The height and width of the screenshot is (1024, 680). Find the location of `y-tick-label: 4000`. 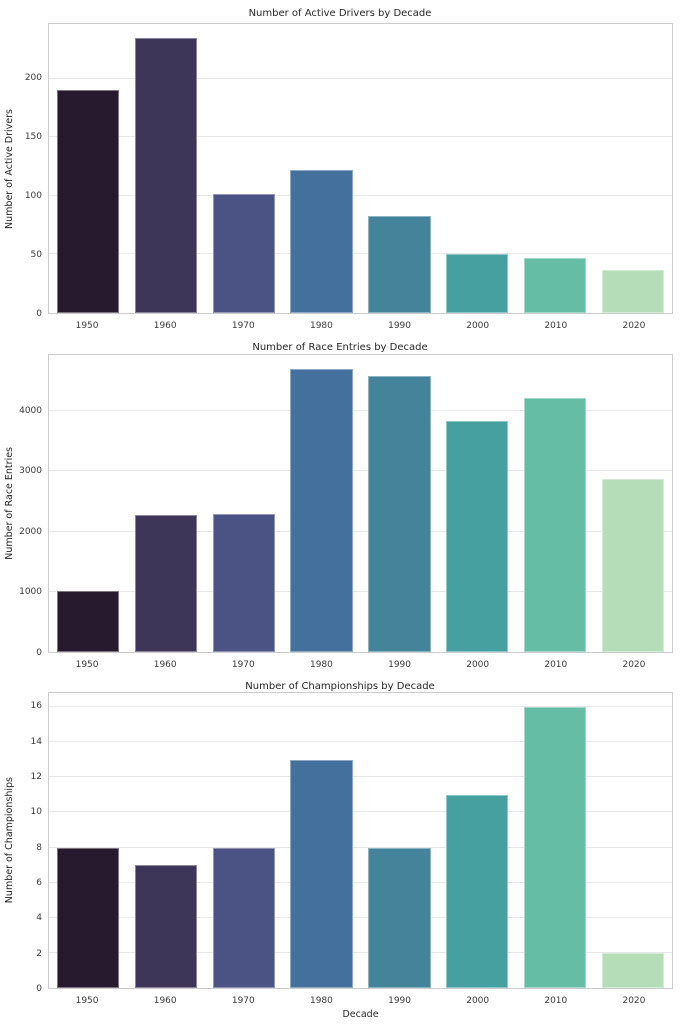

y-tick-label: 4000 is located at coordinates (30, 410).